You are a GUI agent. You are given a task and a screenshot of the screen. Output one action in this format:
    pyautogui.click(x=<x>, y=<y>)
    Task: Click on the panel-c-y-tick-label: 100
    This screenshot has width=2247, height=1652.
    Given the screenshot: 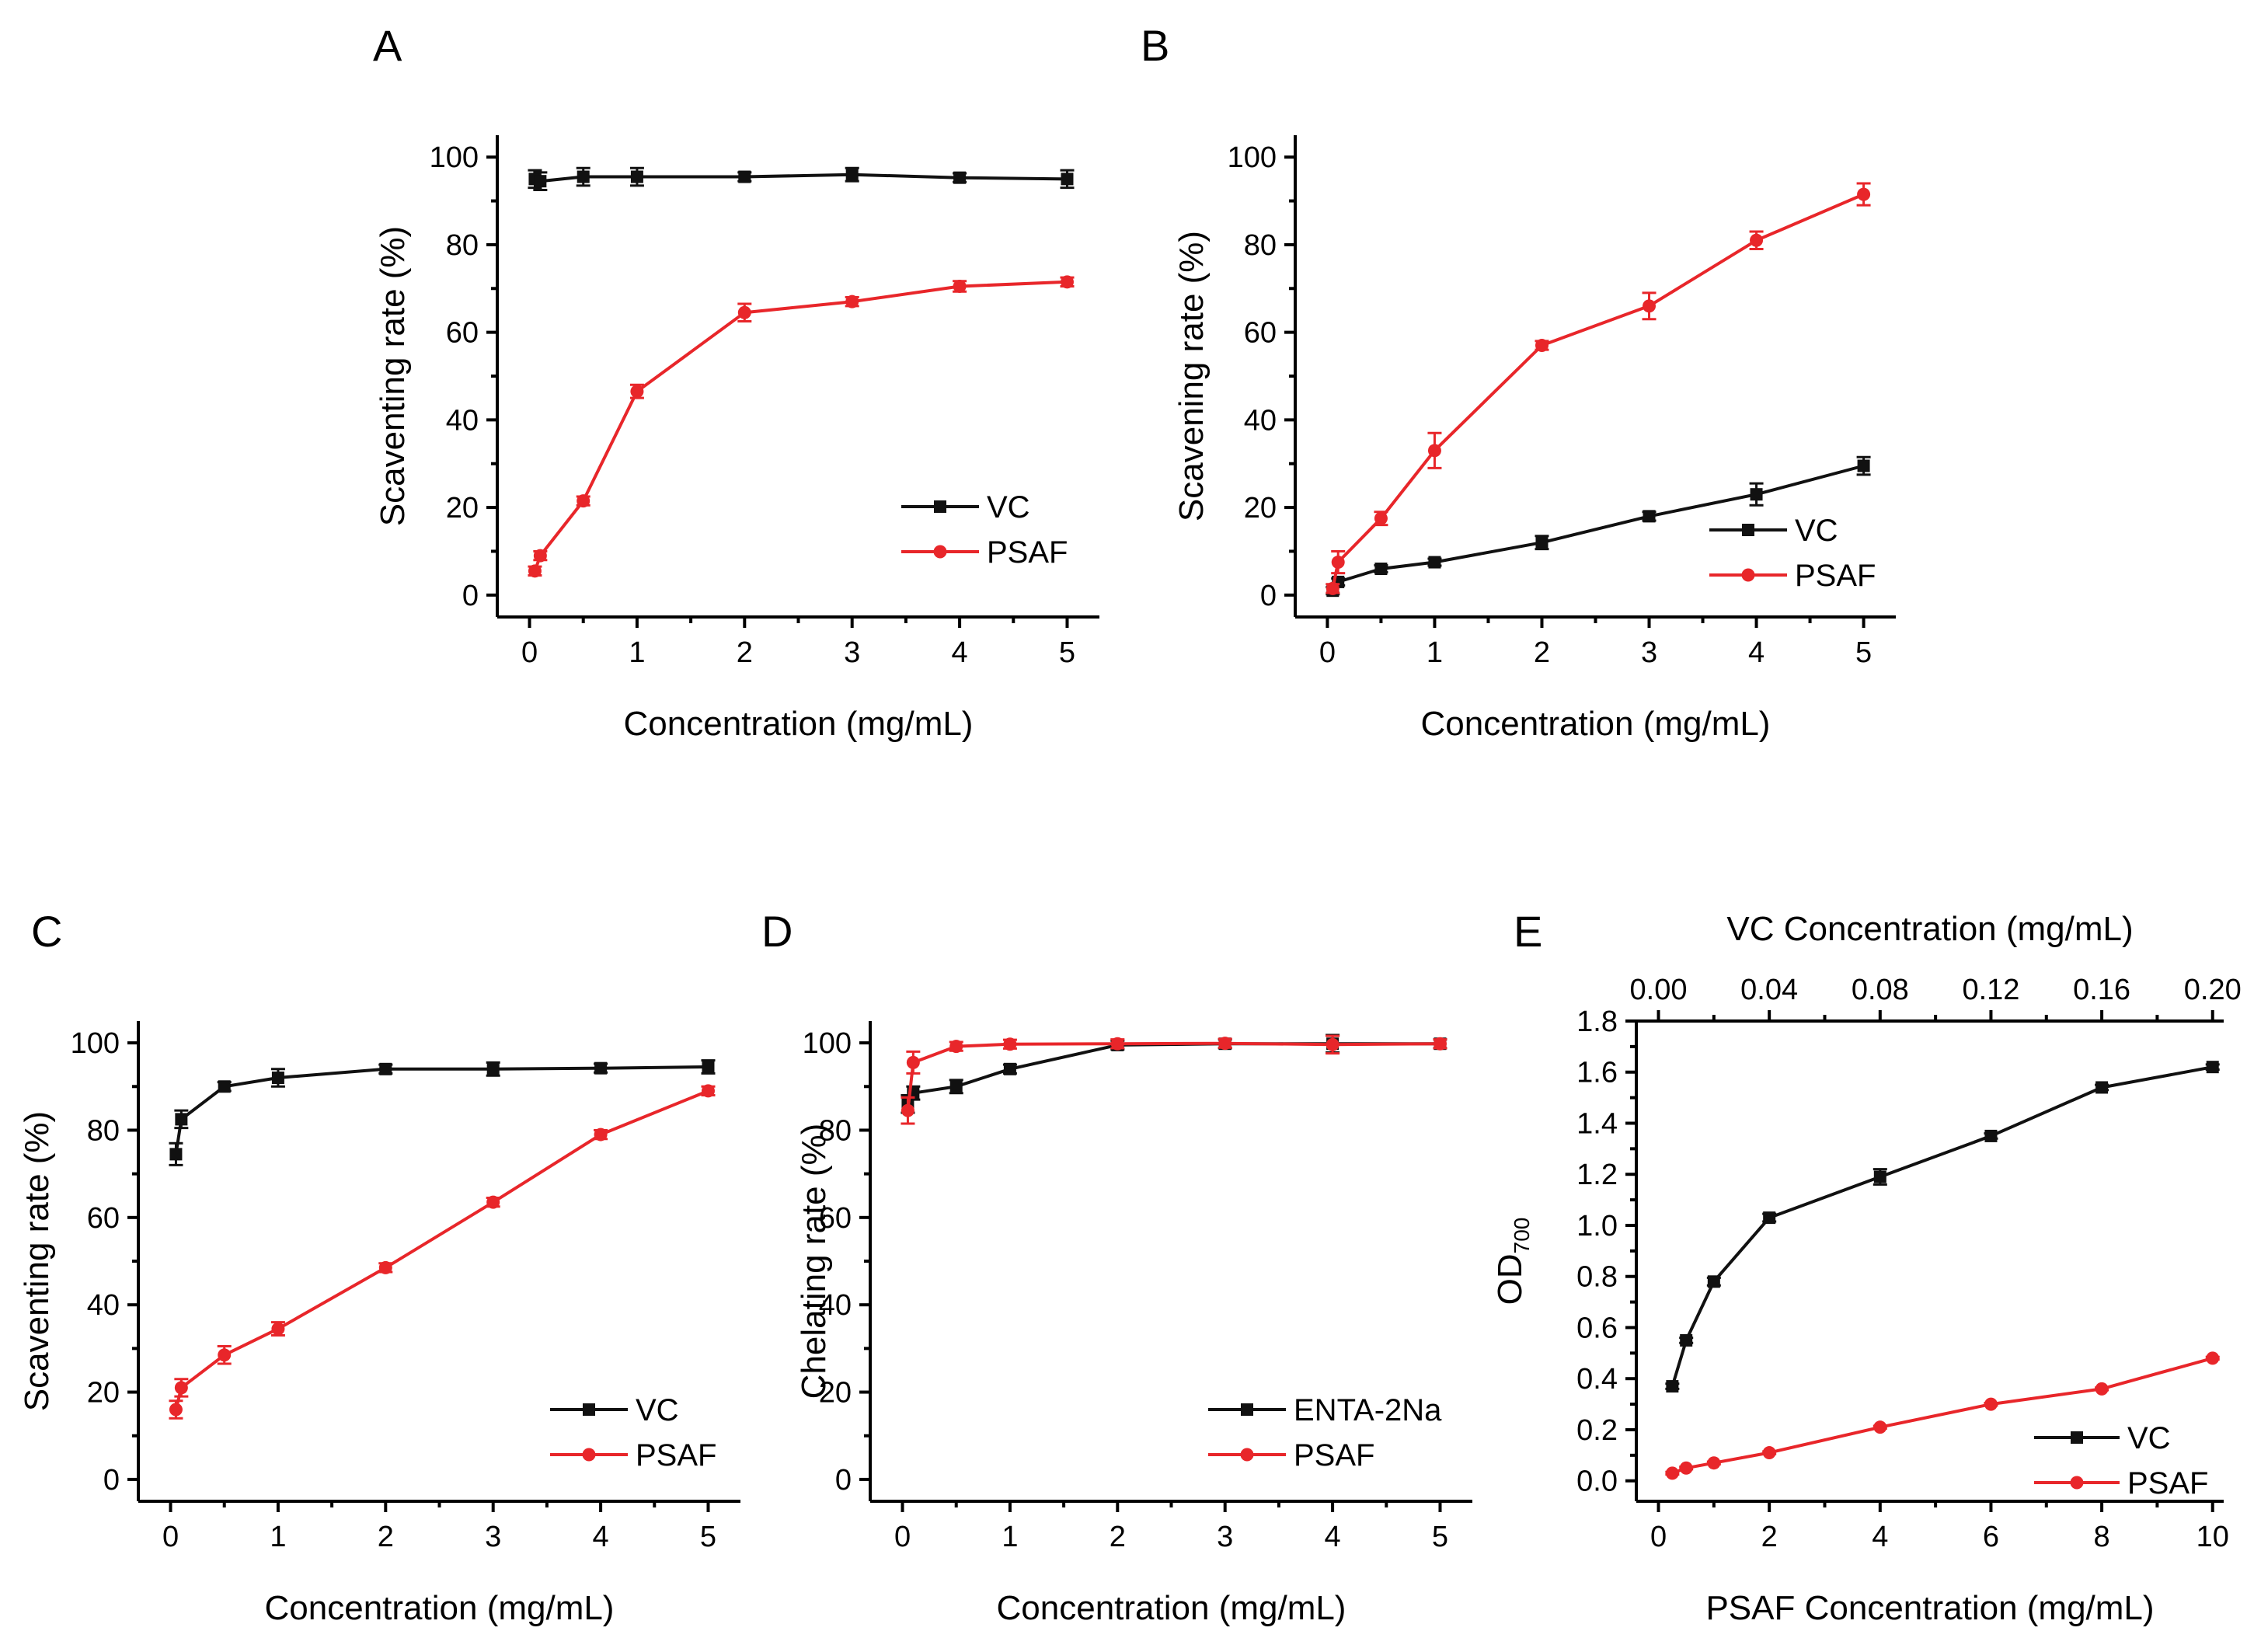 What is the action you would take?
    pyautogui.click(x=95, y=1043)
    